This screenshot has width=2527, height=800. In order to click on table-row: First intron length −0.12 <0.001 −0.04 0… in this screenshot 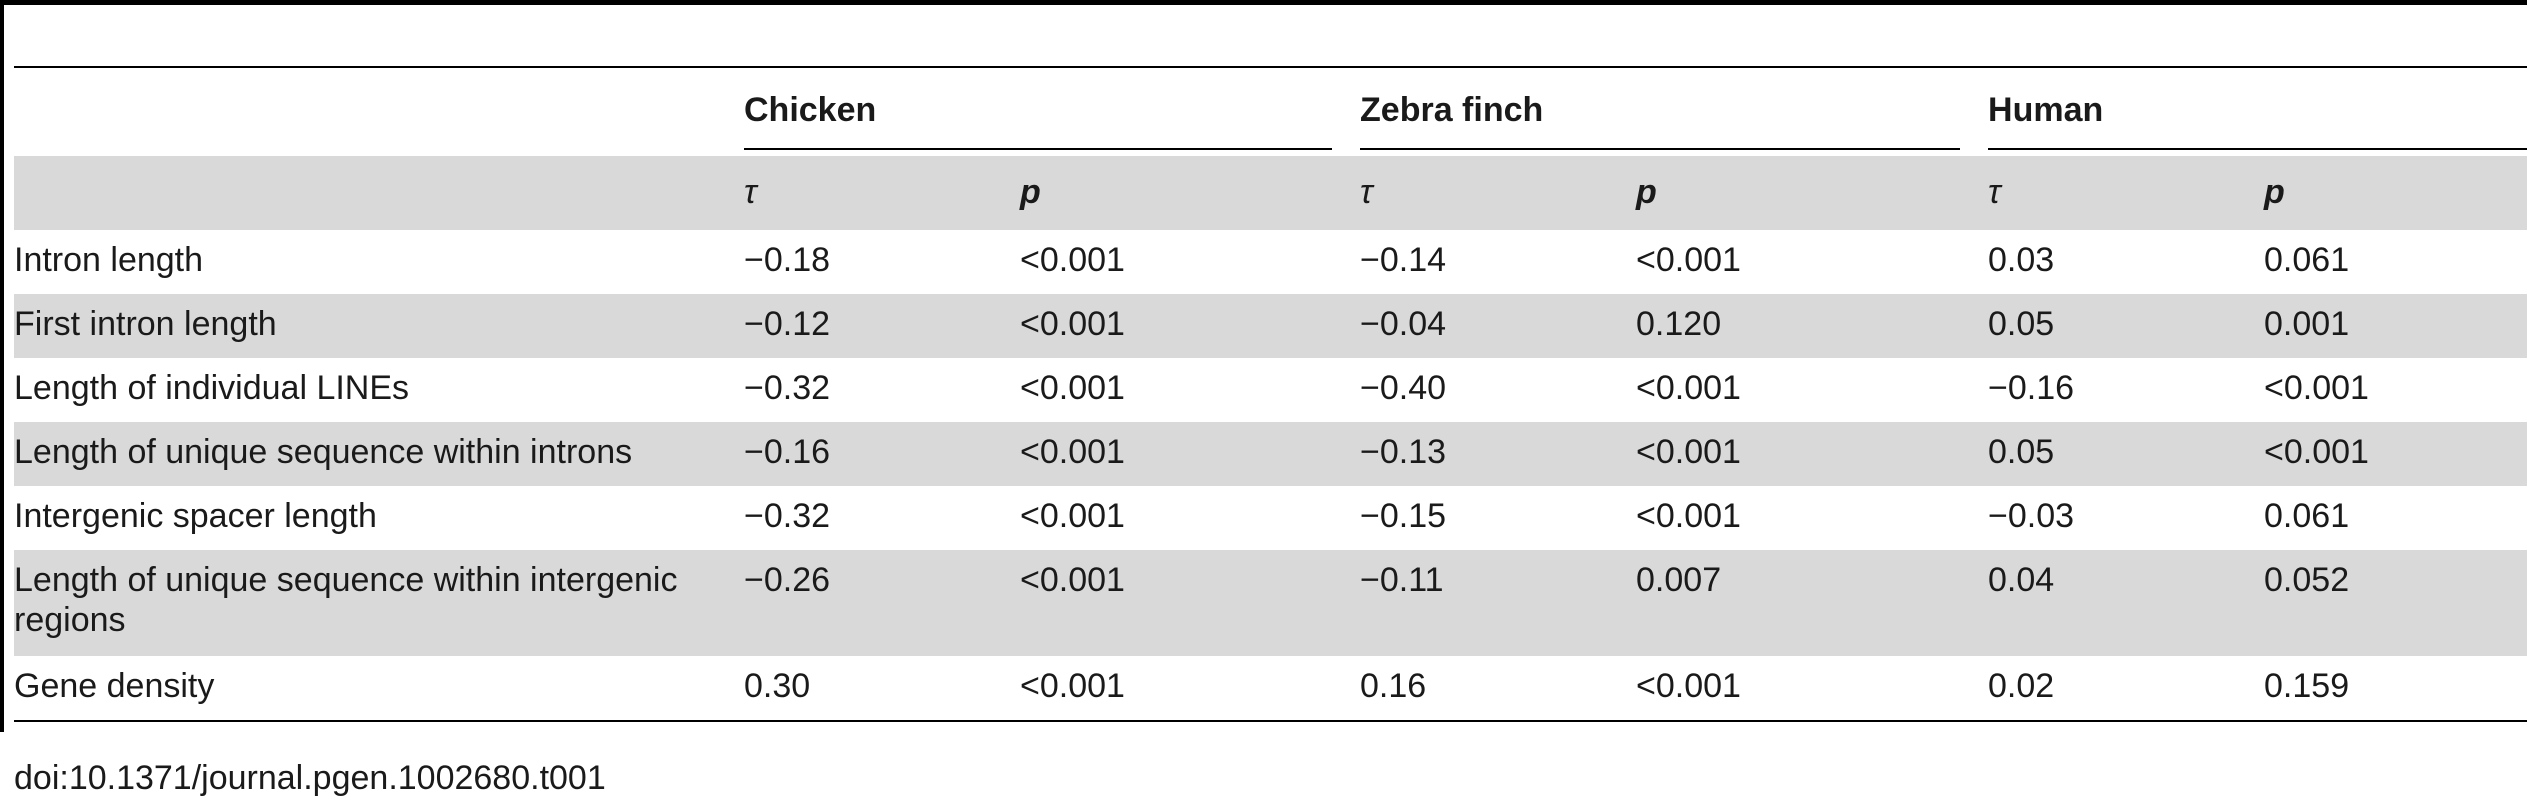, I will do `click(1270, 326)`.